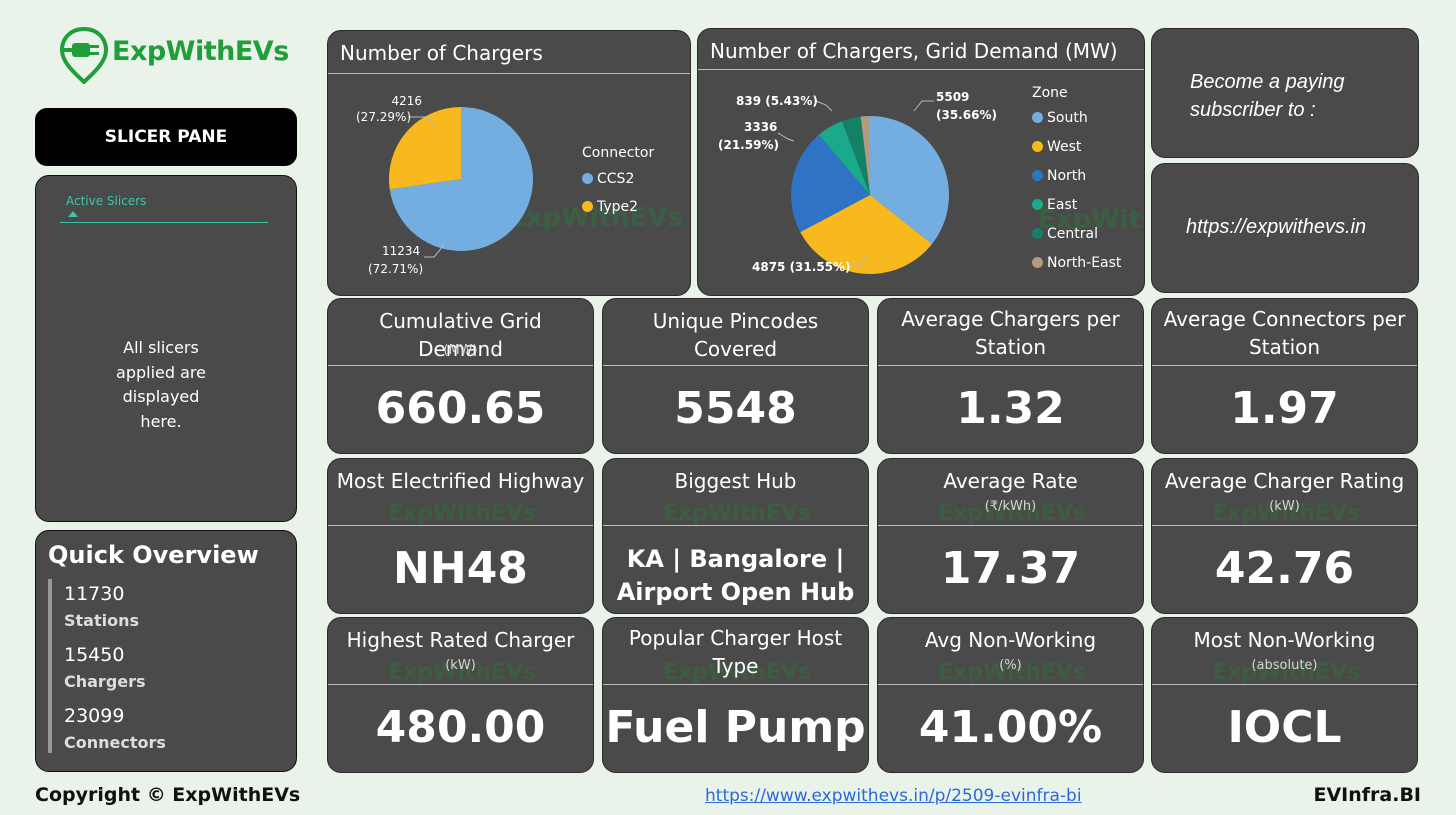  Describe the element at coordinates (1284, 333) in the screenshot. I see `kpi-title: Average Connectors per Station` at that location.